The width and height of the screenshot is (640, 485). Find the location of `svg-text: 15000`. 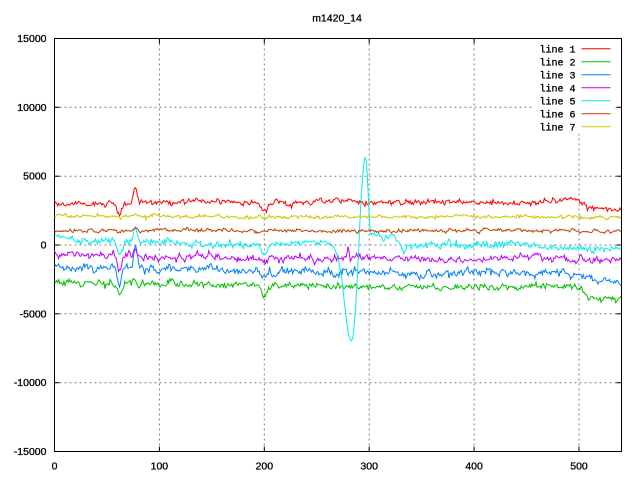

svg-text: 15000 is located at coordinates (31, 39).